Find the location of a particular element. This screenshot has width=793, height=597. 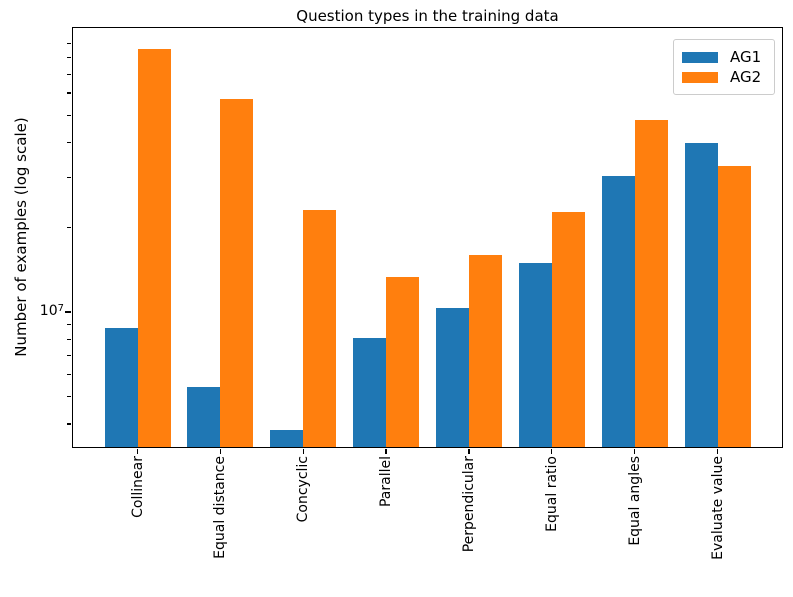

bar-ag1-parallel is located at coordinates (370, 392).